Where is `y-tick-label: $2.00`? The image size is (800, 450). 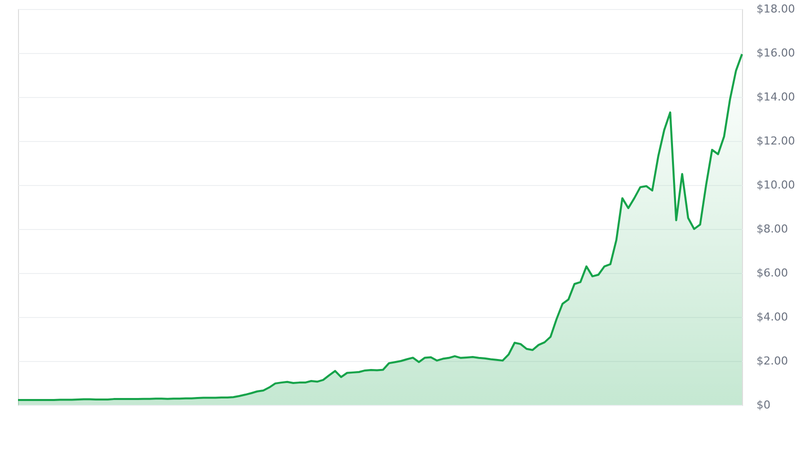
y-tick-label: $2.00 is located at coordinates (772, 361).